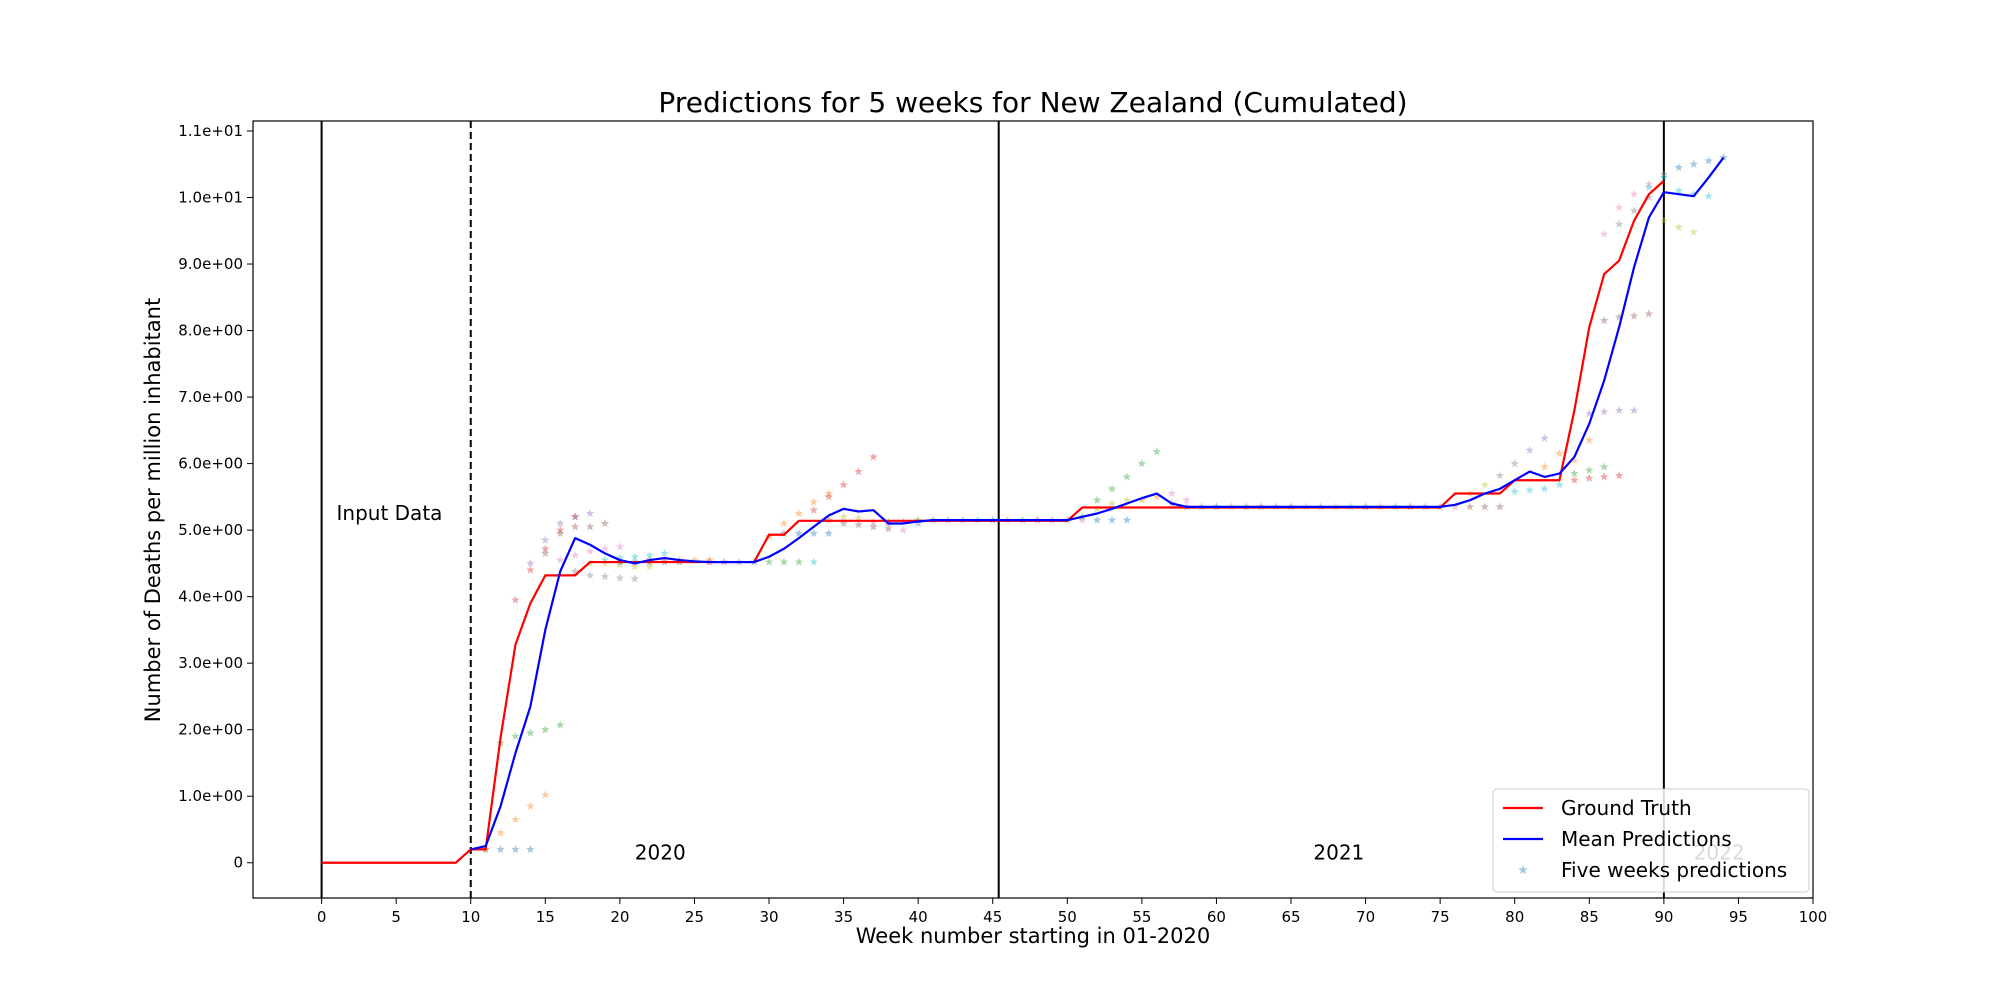 This screenshot has height=1000, width=2000. I want to click on x-tick-label: 25, so click(694, 917).